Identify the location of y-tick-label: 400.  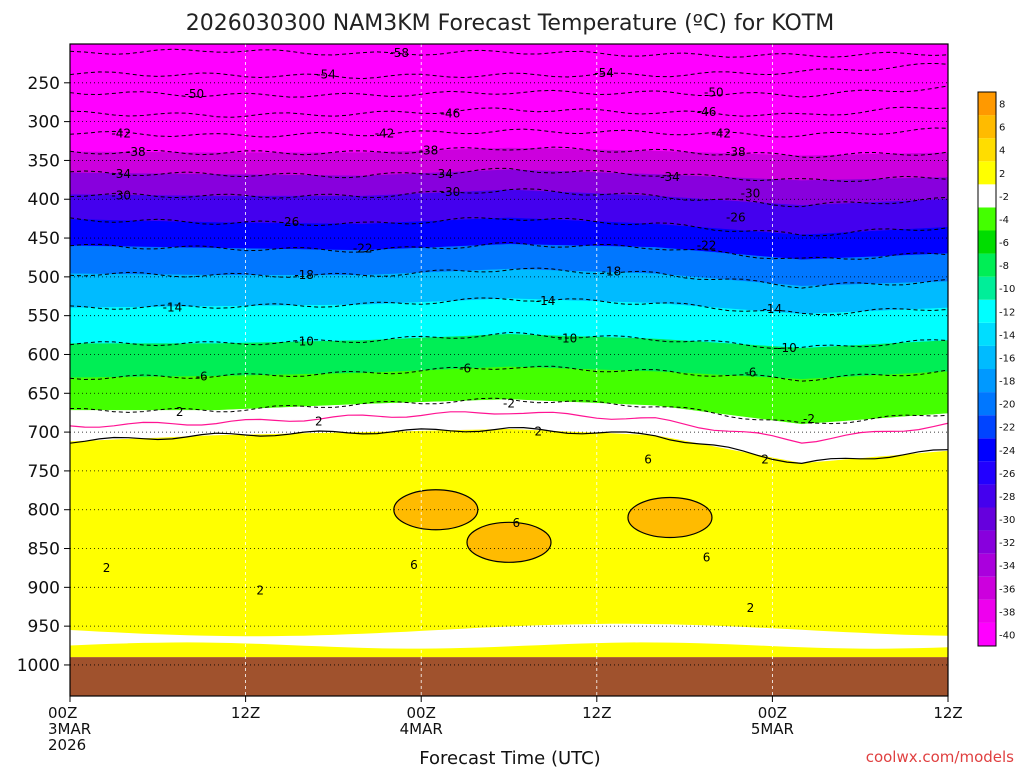
(44, 200).